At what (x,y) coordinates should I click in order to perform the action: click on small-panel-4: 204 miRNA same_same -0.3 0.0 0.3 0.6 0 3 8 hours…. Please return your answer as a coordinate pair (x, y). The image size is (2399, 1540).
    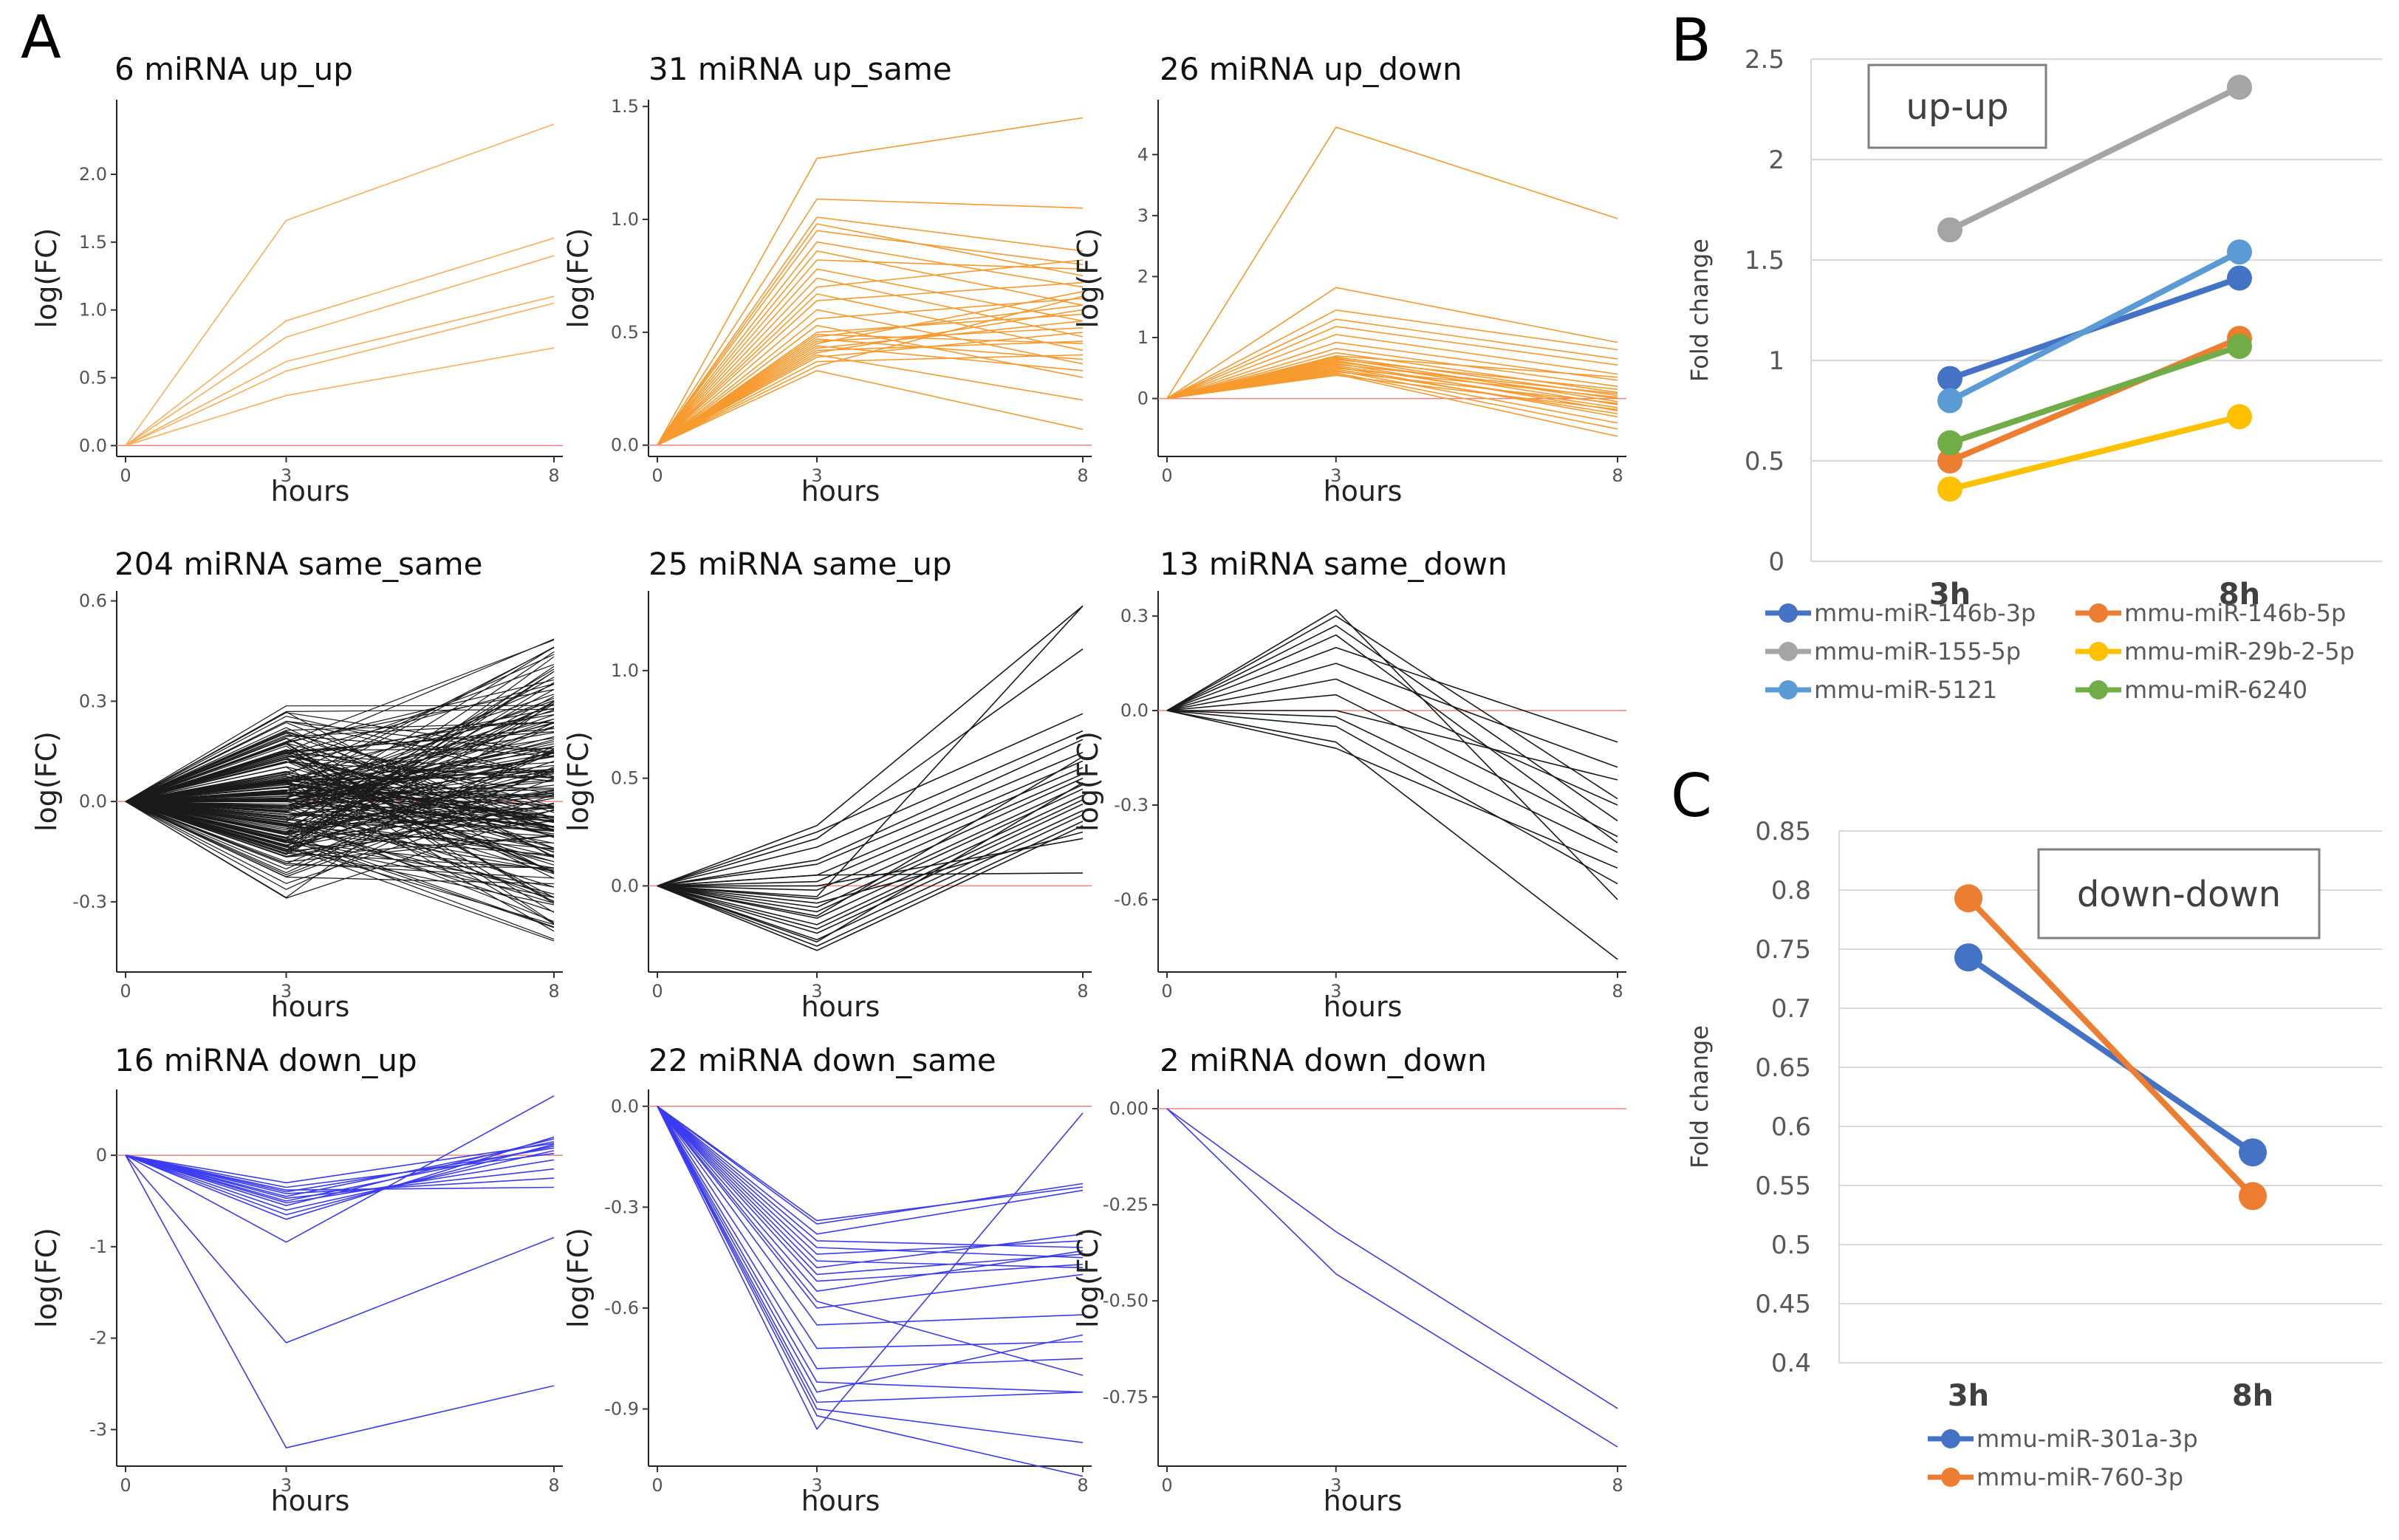
    Looking at the image, I should click on (296, 784).